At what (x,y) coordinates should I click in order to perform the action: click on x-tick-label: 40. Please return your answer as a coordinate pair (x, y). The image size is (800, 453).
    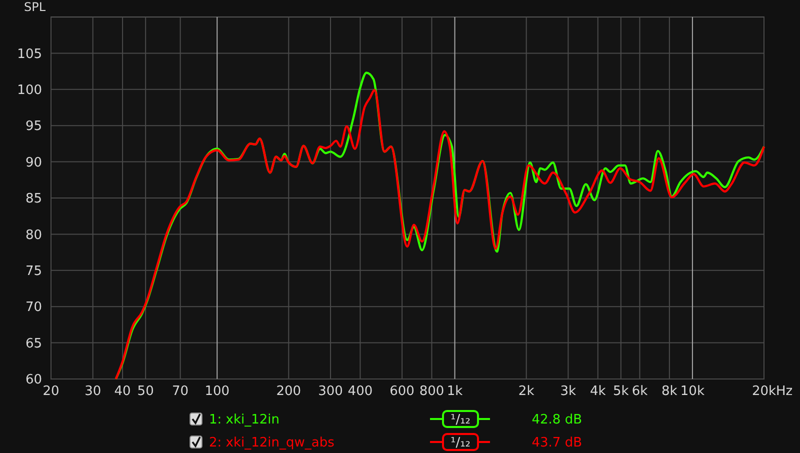
    Looking at the image, I should click on (122, 391).